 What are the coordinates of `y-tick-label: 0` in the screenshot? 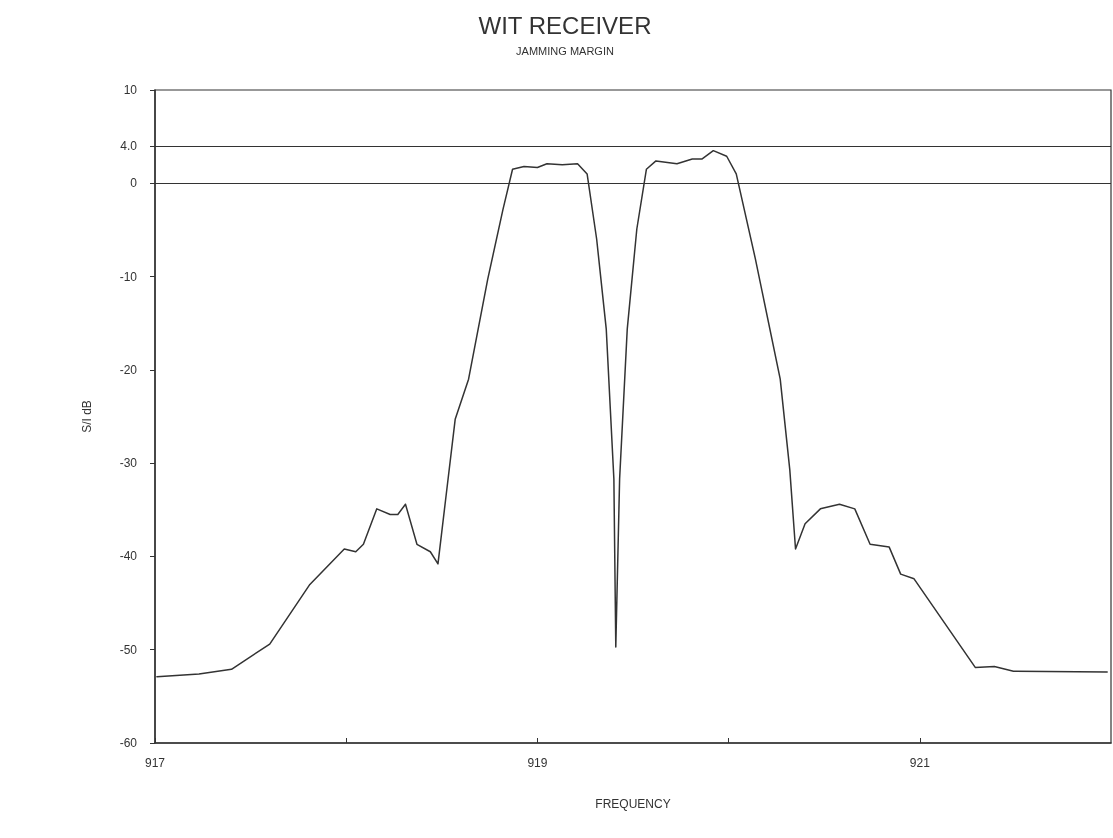 It's located at (134, 183).